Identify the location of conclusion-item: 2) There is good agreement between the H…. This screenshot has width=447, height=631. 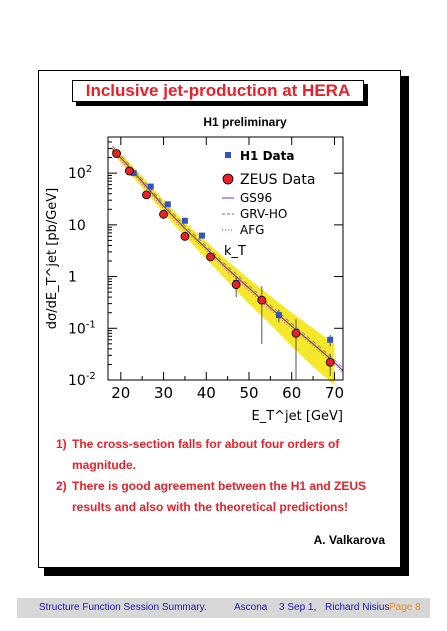
(226, 497).